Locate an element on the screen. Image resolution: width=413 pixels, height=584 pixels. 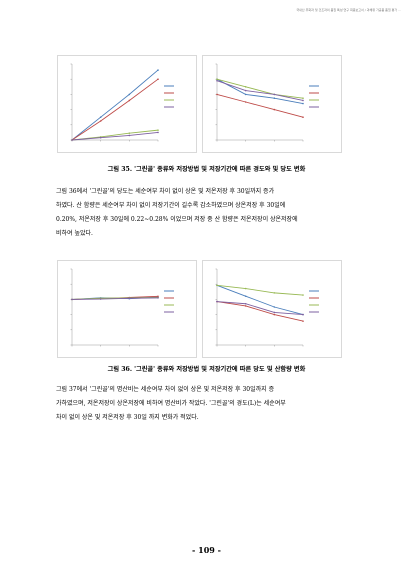
chart-panel-sugar is located at coordinates (272, 104).